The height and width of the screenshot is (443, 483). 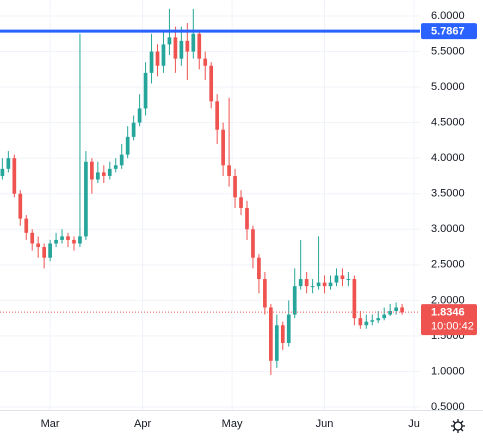 What do you see at coordinates (448, 158) in the screenshot?
I see `y-tick-label: 4.0000` at bounding box center [448, 158].